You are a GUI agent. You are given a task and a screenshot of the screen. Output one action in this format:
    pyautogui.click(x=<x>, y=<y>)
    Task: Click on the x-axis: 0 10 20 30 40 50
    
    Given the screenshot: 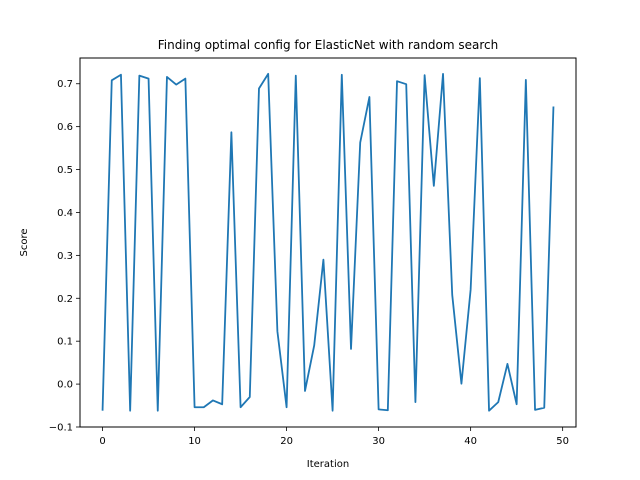 What is the action you would take?
    pyautogui.click(x=334, y=437)
    